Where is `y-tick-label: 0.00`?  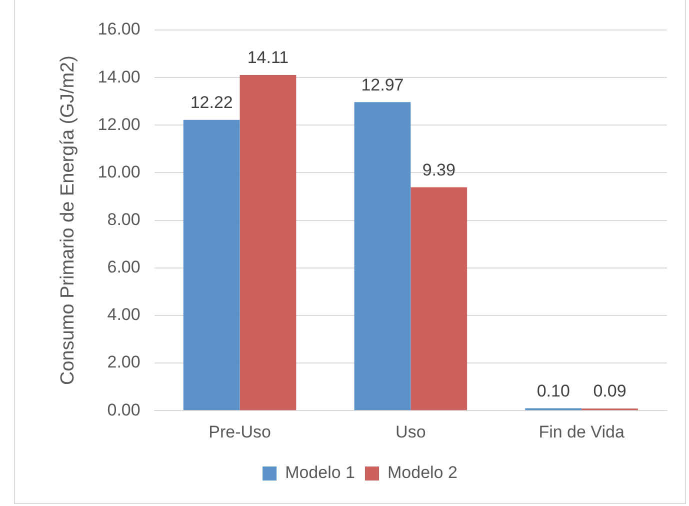
y-tick-label: 0.00 is located at coordinates (123, 410).